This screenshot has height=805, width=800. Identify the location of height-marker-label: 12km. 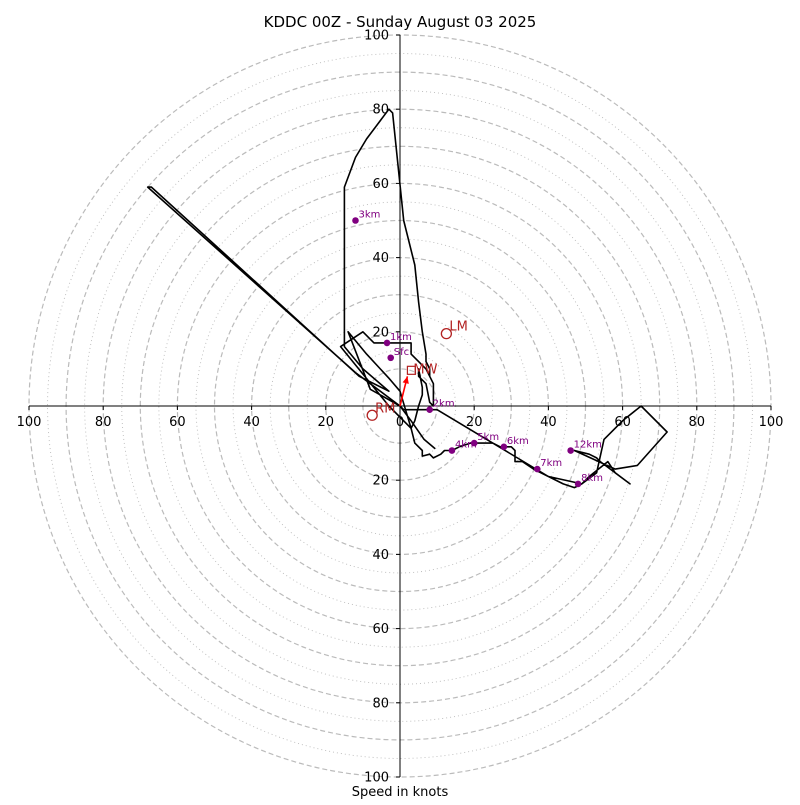
(588, 445).